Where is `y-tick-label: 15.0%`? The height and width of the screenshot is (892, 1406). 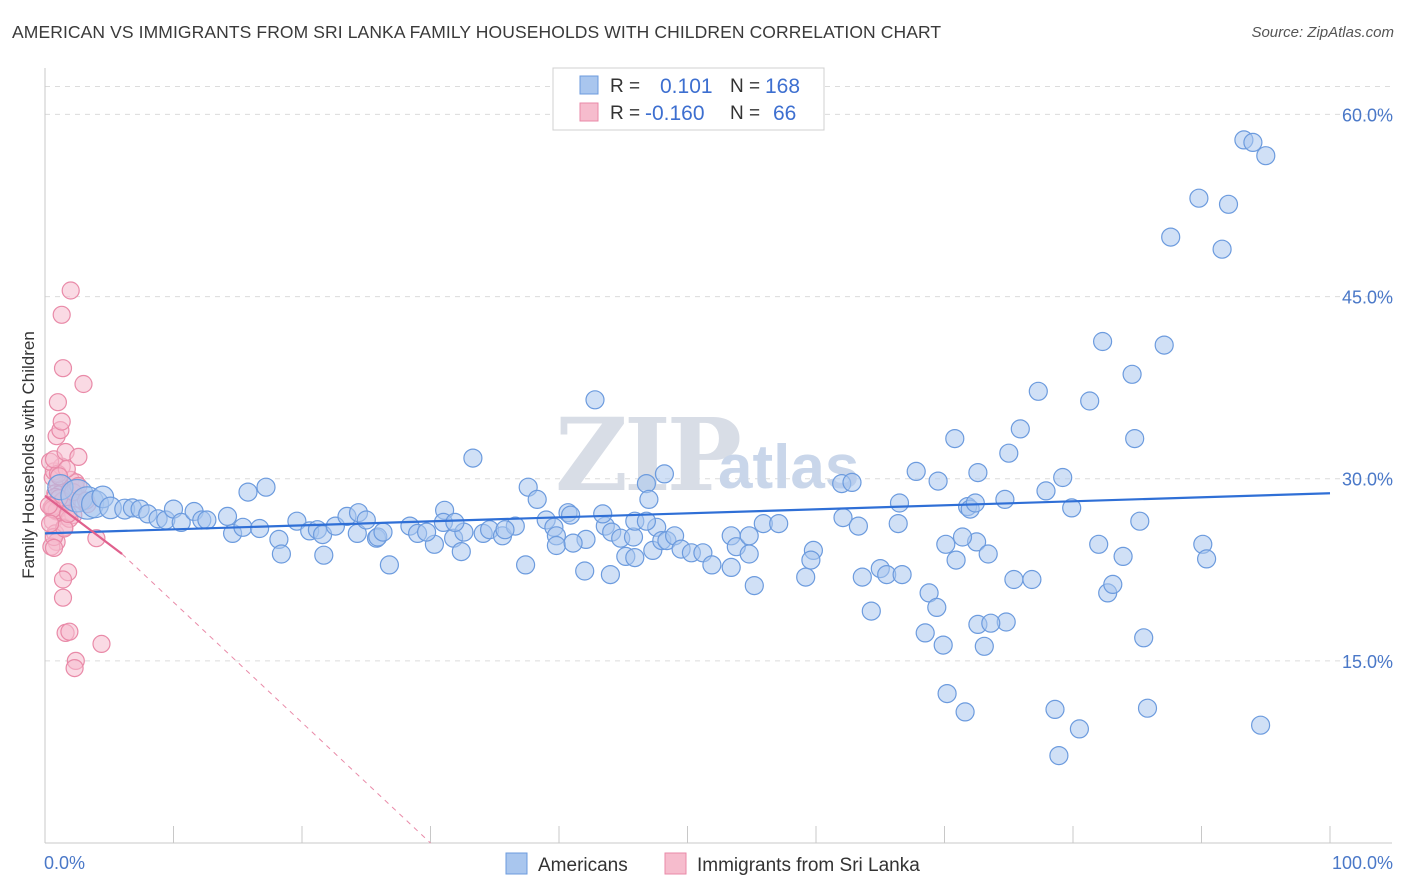 y-tick-label: 15.0% is located at coordinates (1367, 662).